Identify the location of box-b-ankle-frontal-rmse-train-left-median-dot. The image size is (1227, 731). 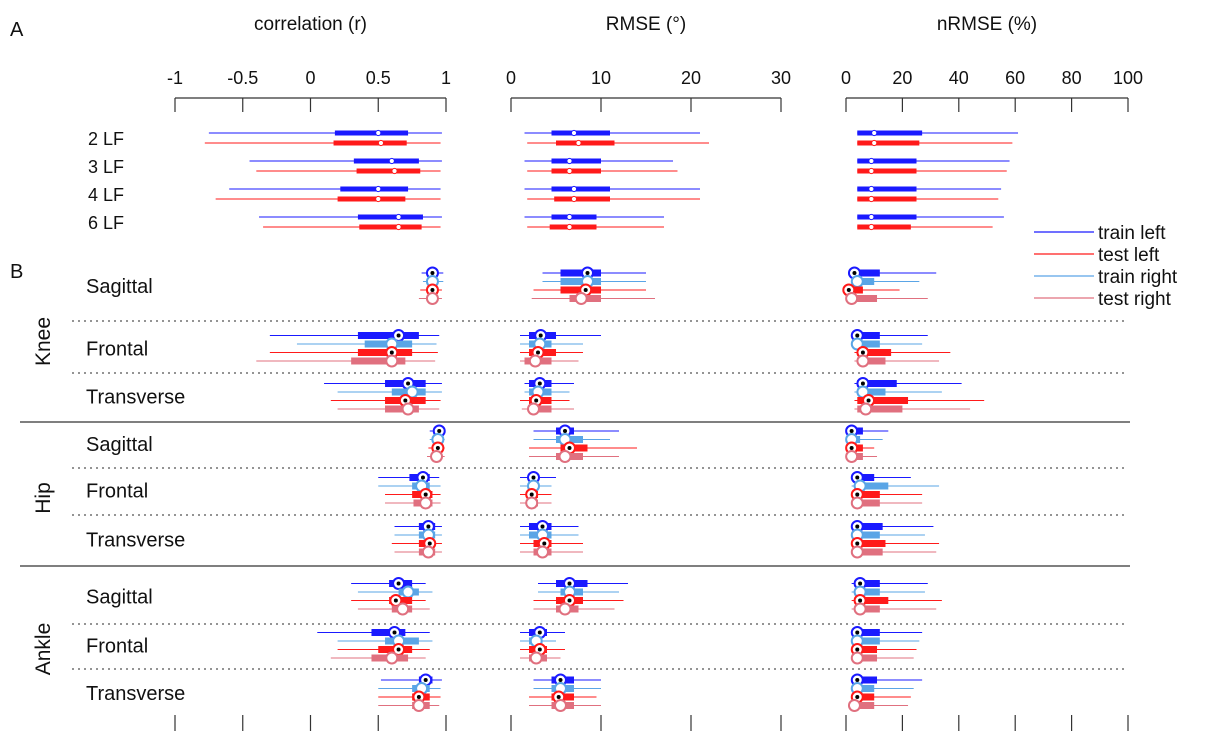
(539, 632).